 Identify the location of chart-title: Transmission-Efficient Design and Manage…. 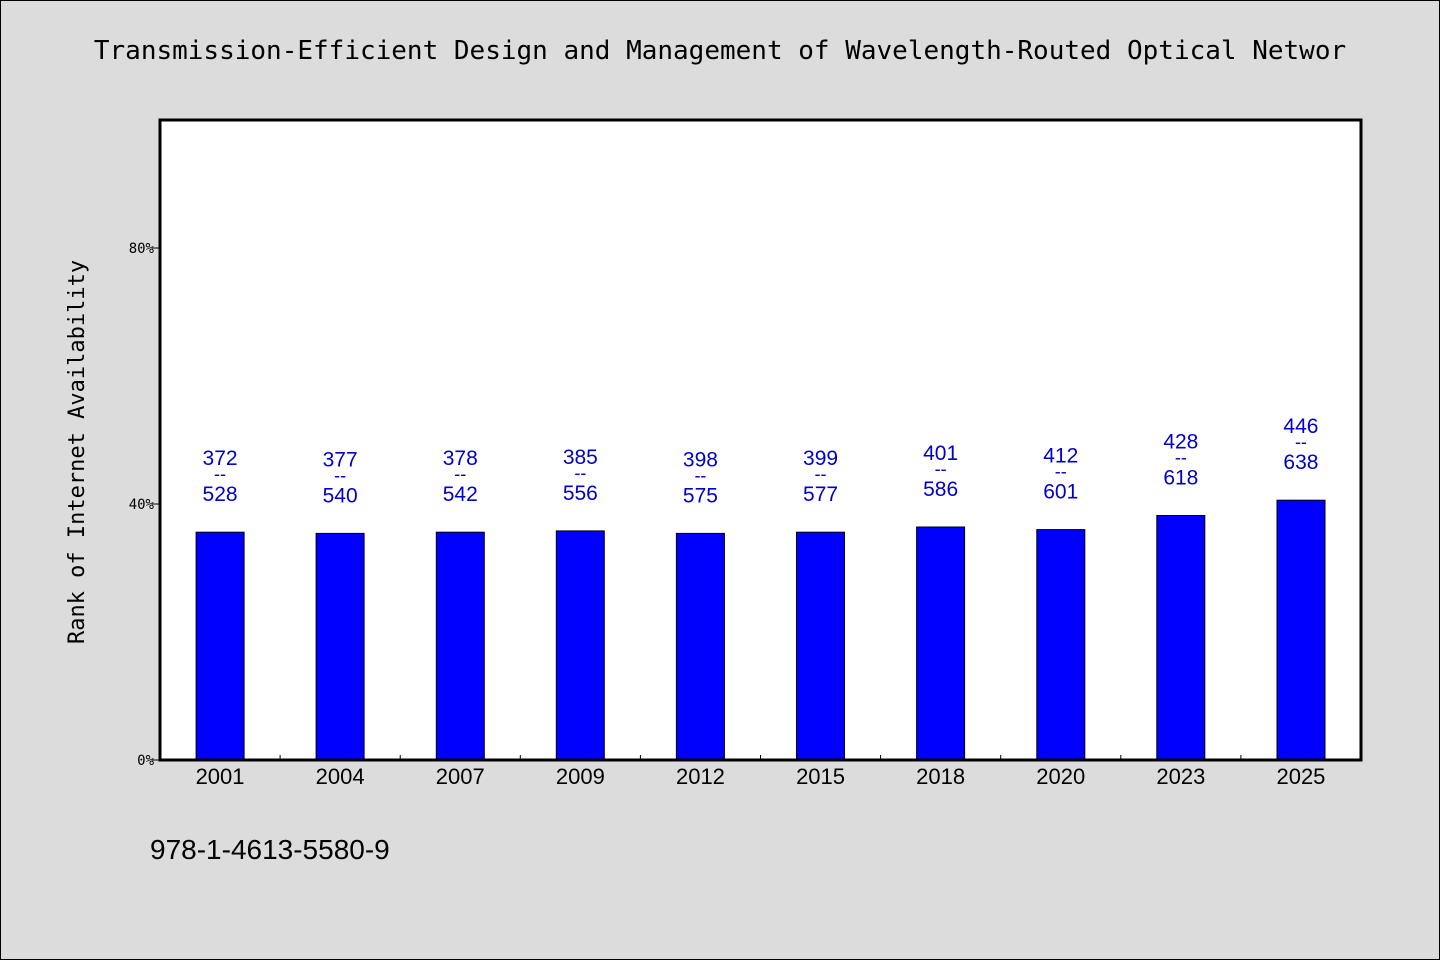
(720, 51).